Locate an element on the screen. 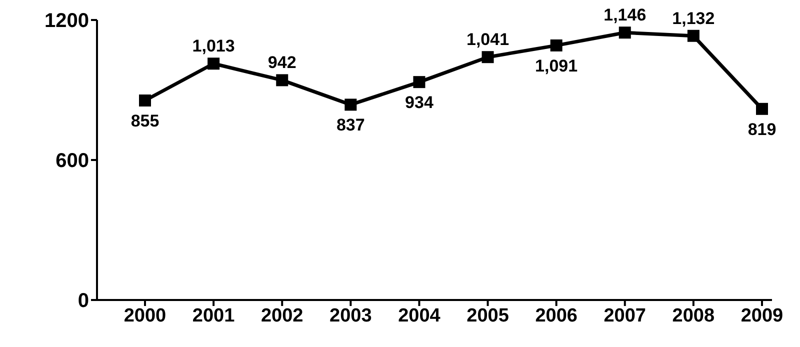 This screenshot has width=800, height=347. data-label: 819 is located at coordinates (762, 129).